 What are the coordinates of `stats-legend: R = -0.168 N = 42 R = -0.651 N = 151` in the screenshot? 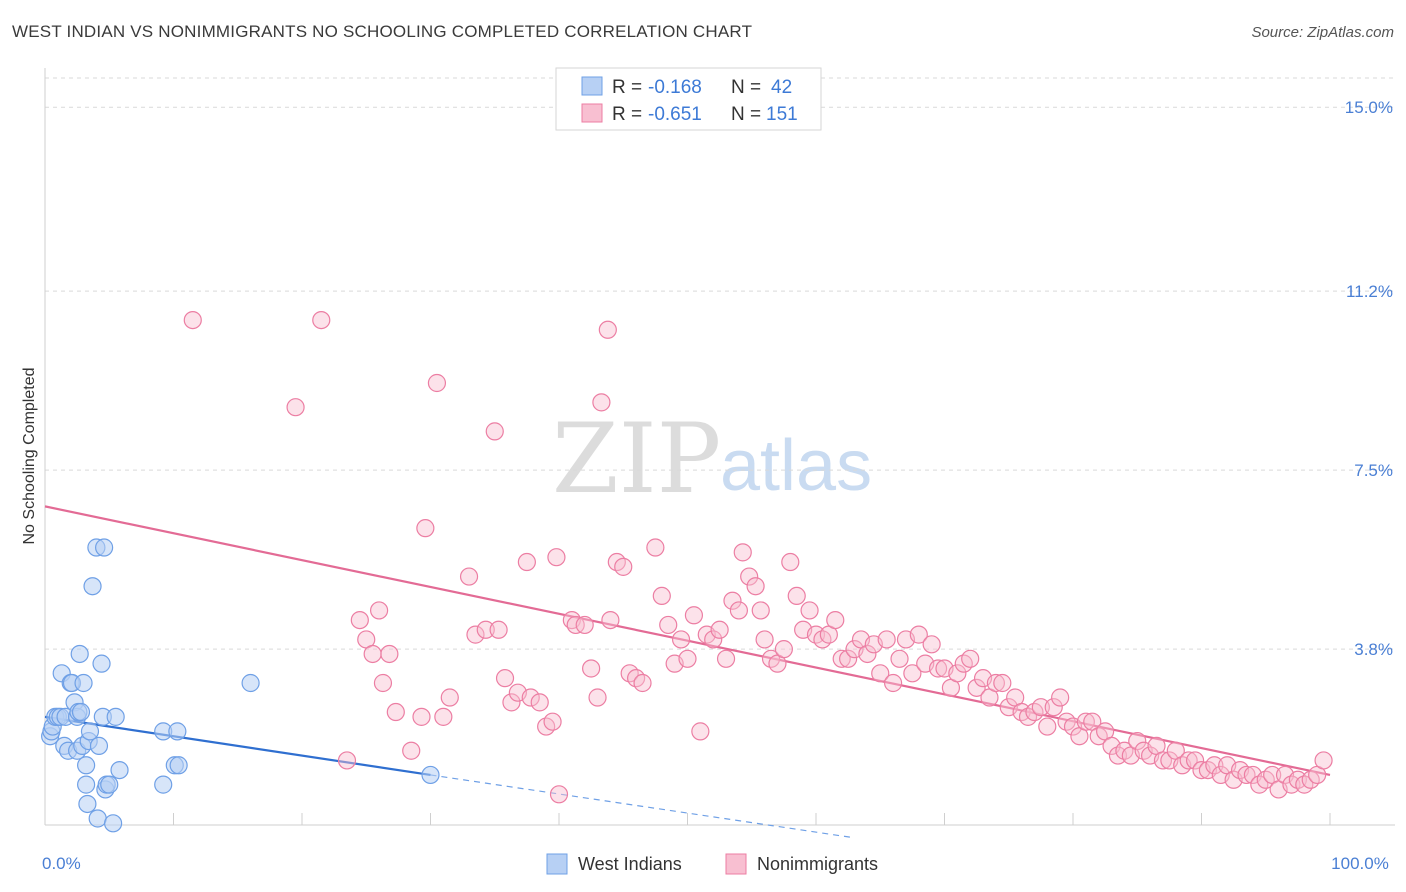 It's located at (688, 99).